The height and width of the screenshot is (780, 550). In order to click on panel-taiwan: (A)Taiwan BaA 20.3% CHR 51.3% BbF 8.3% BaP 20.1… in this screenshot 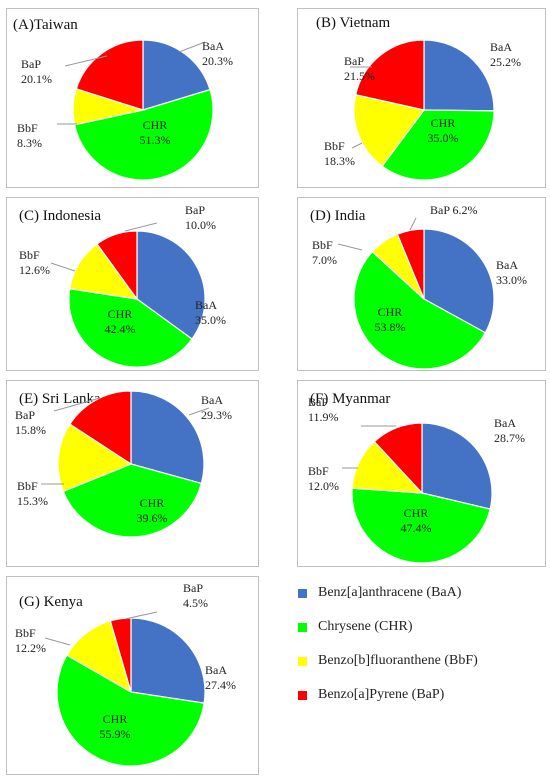, I will do `click(132, 98)`.